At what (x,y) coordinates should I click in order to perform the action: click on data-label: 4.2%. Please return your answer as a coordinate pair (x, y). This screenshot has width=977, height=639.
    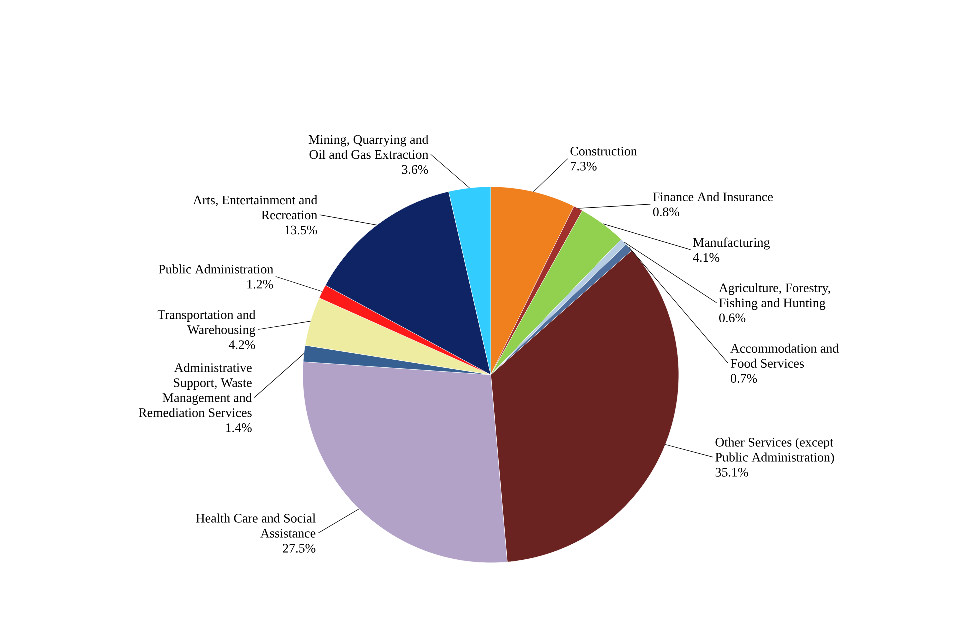
    Looking at the image, I should click on (242, 345).